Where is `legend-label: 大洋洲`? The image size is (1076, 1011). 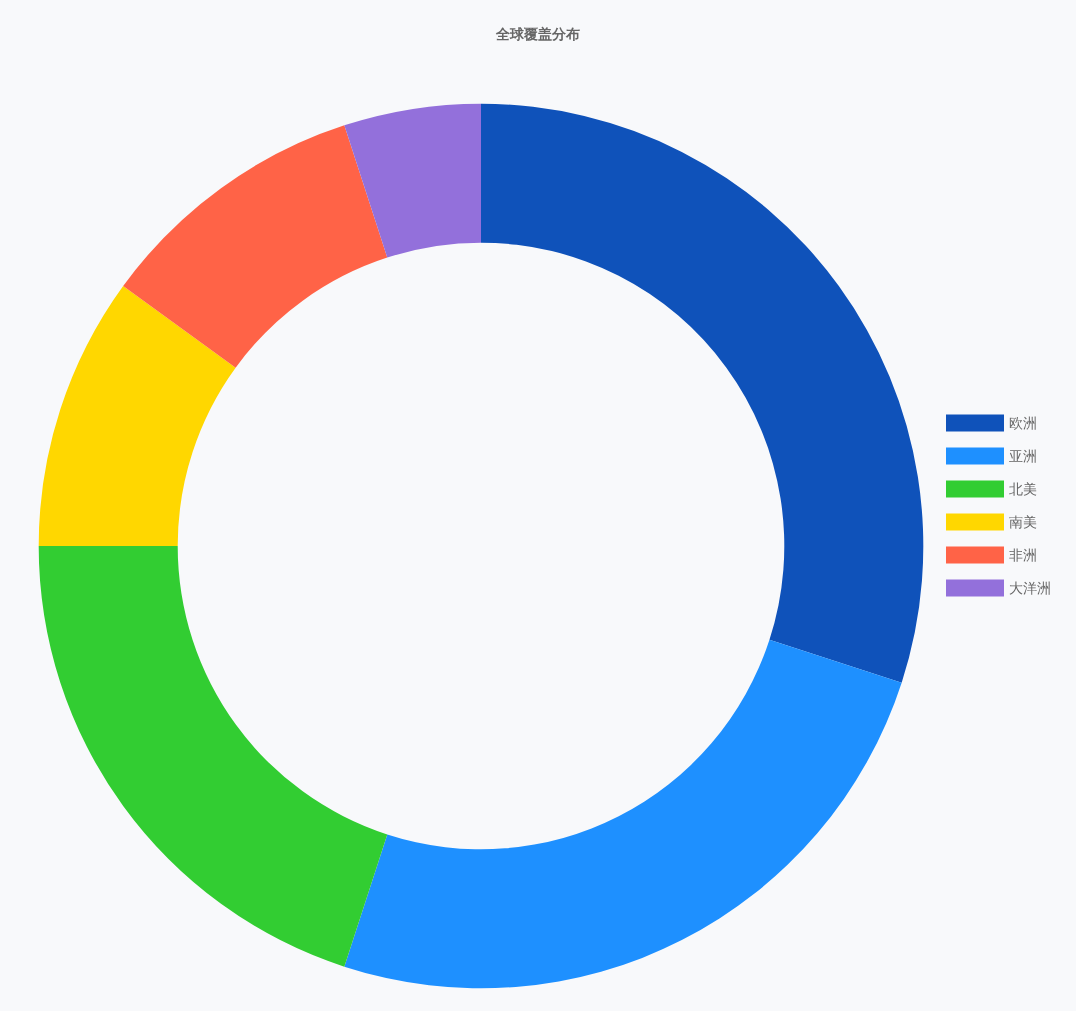 legend-label: 大洋洲 is located at coordinates (1030, 588).